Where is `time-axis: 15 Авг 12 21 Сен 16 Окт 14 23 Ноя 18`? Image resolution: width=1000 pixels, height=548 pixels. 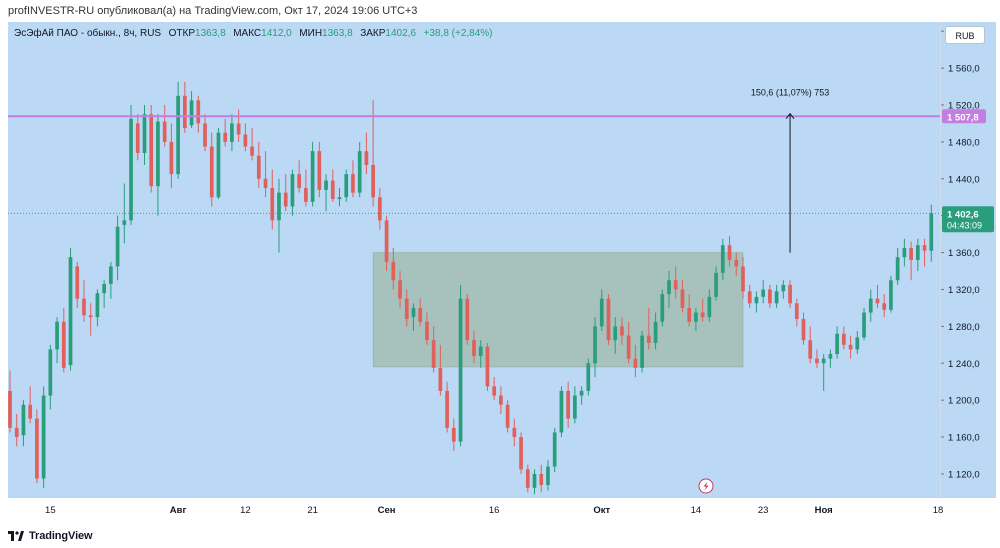
time-axis: 15 Авг 12 21 Сен 16 Окт 14 23 Ноя 18 is located at coordinates (502, 510).